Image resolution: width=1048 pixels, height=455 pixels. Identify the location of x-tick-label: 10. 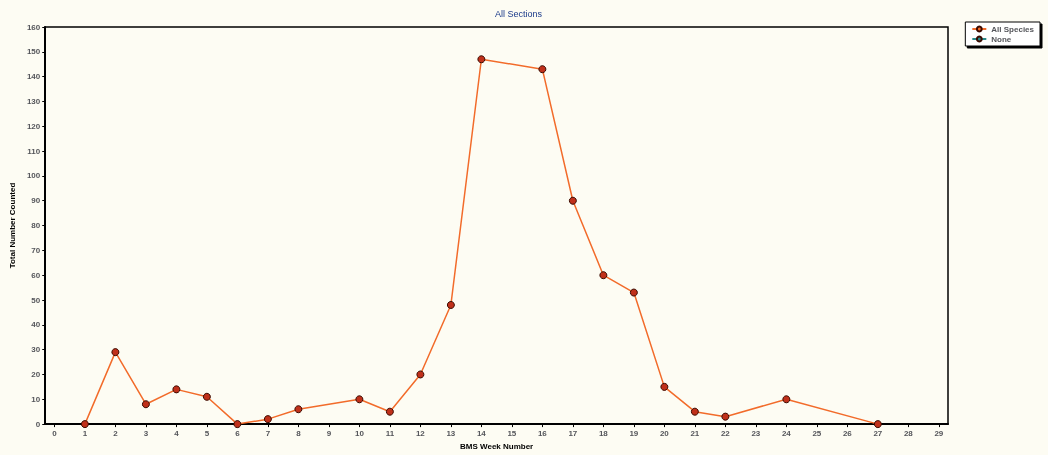
(359, 433).